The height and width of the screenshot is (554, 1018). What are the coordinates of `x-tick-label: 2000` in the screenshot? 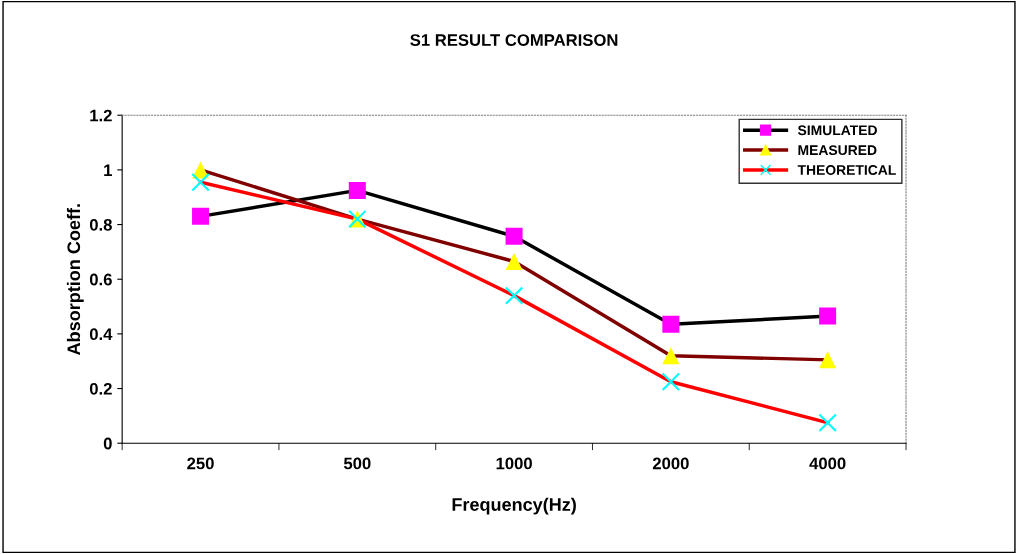 It's located at (670, 463).